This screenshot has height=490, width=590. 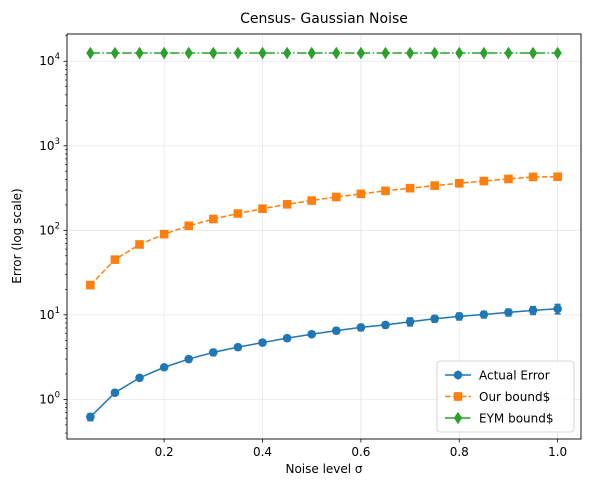 I want to click on y-tick-label: 10⁰, so click(x=49, y=398).